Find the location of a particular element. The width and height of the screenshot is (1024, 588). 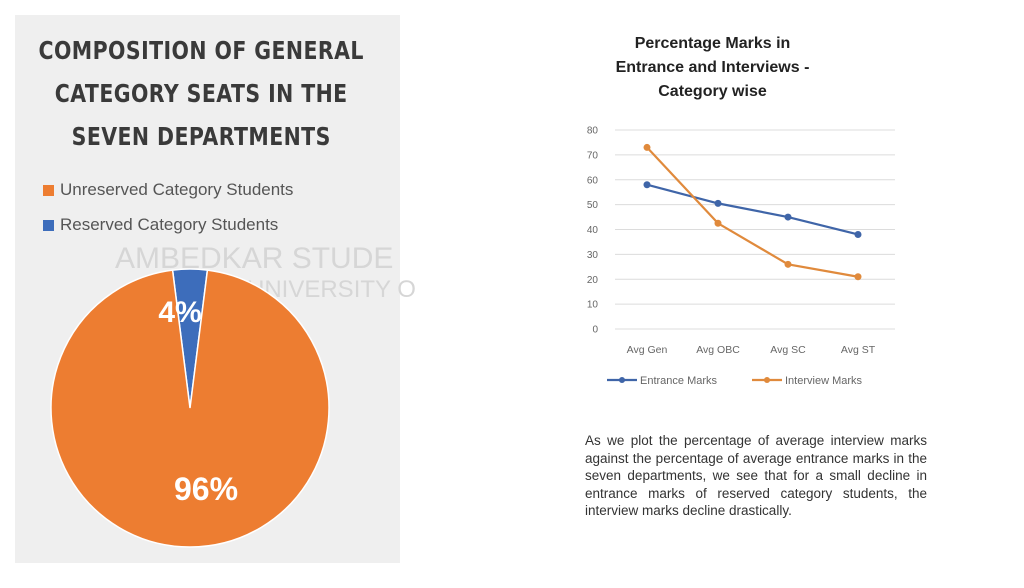

legend-unreserved: Unreserved Category Students is located at coordinates (168, 190).